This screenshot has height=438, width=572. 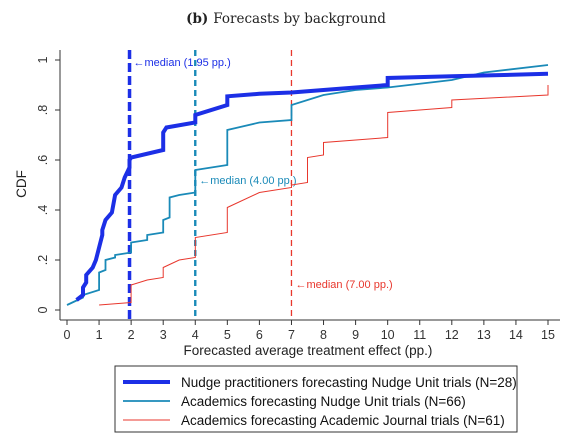 What do you see at coordinates (516, 335) in the screenshot?
I see `x-tick-label: 14` at bounding box center [516, 335].